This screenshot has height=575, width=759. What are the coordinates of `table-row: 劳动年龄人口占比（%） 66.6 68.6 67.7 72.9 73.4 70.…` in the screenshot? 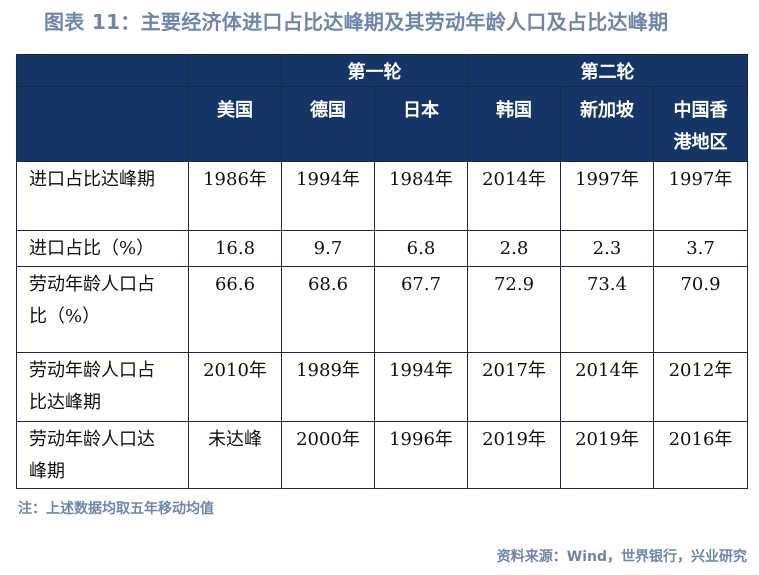 It's located at (382, 309).